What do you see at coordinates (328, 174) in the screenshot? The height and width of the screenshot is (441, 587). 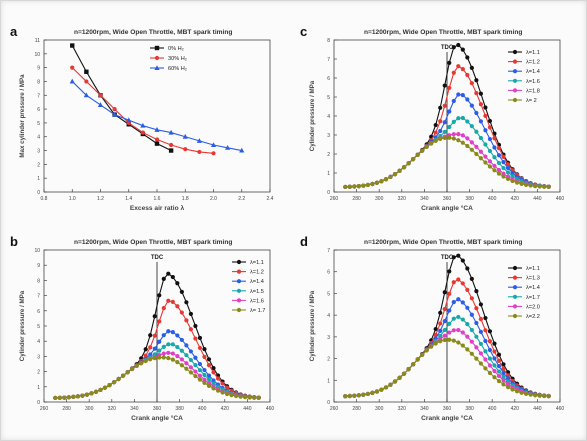 I see `y-tick-label: 1` at bounding box center [328, 174].